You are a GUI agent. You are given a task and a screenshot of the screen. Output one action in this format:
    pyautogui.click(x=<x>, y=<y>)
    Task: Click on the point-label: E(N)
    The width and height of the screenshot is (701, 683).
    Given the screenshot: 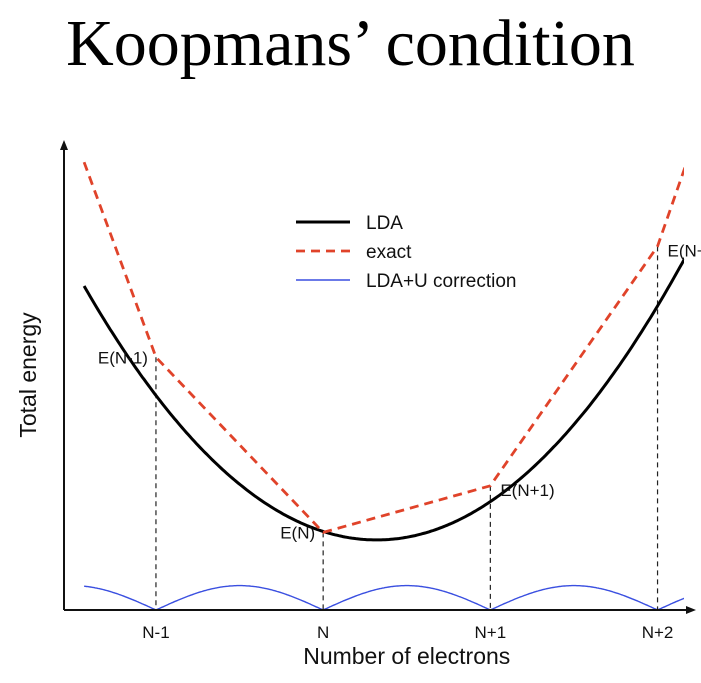 What is the action you would take?
    pyautogui.click(x=297, y=532)
    